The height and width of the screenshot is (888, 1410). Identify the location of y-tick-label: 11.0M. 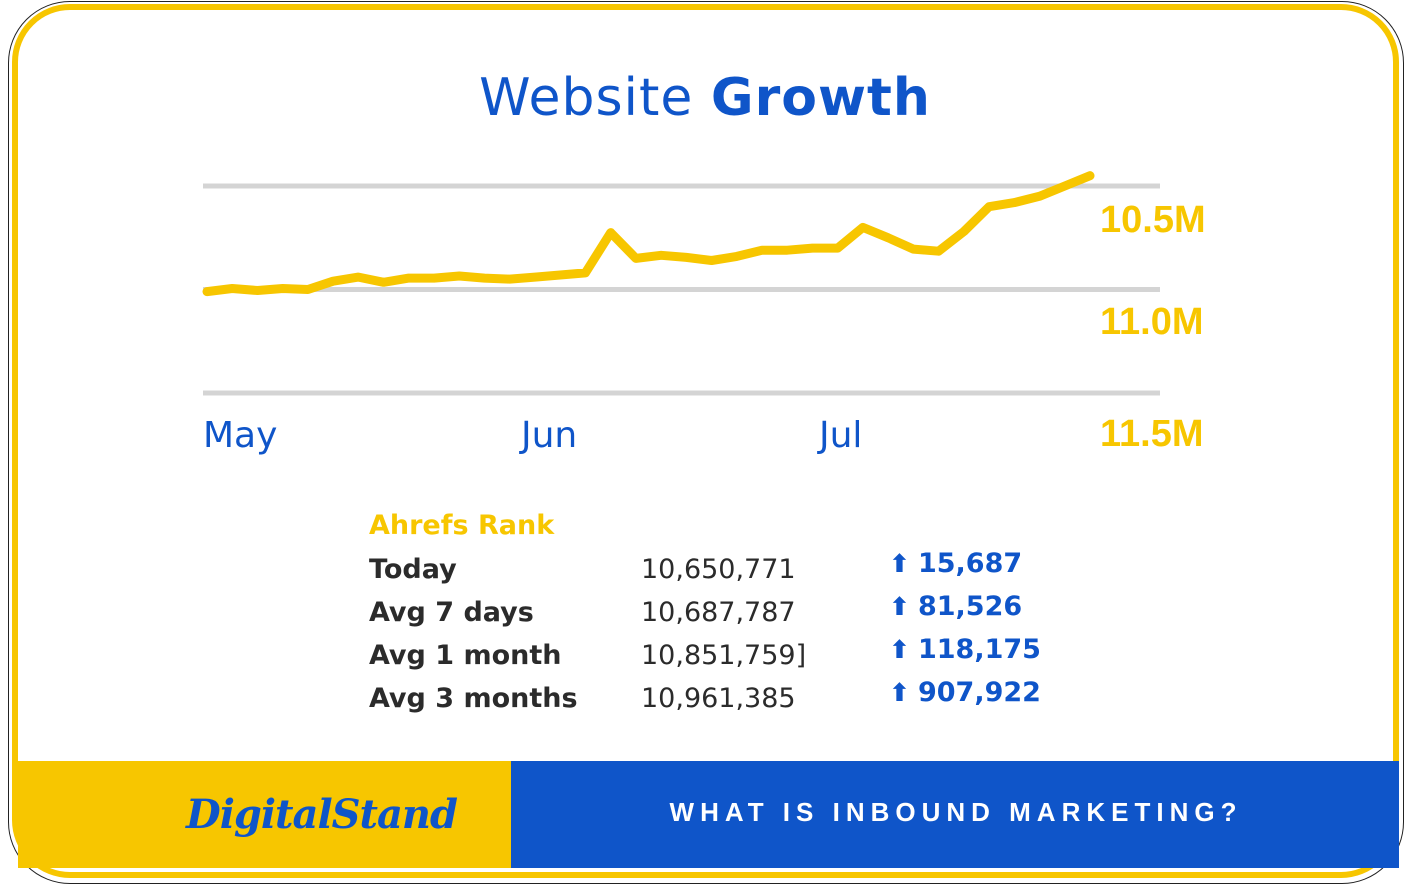
(1152, 322).